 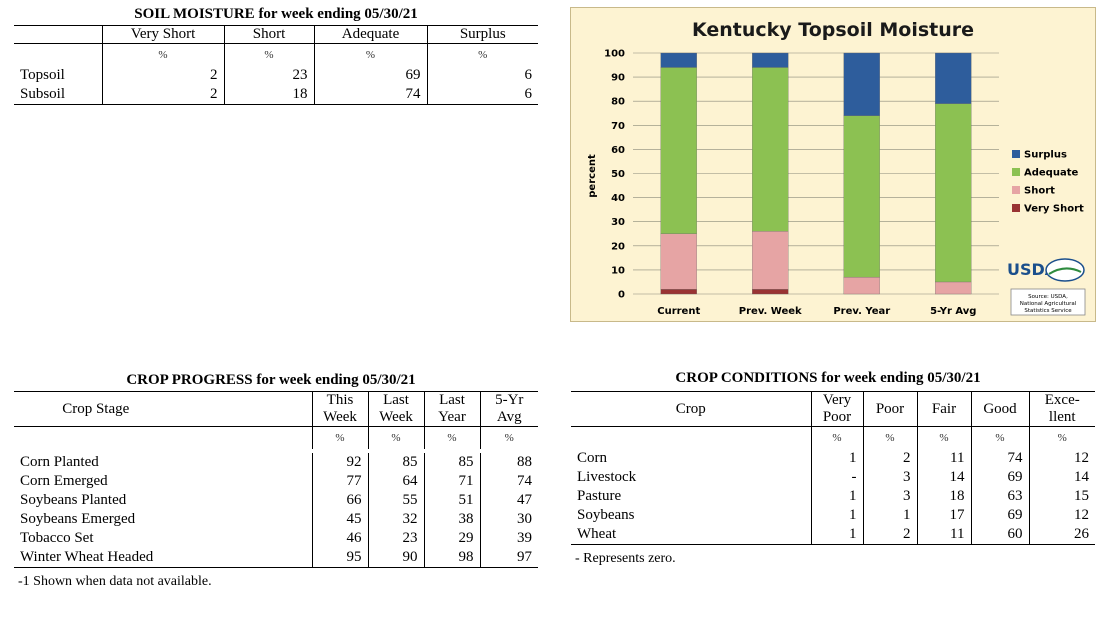 What do you see at coordinates (953, 311) in the screenshot?
I see `x-tick-label: 5-Yr Avg` at bounding box center [953, 311].